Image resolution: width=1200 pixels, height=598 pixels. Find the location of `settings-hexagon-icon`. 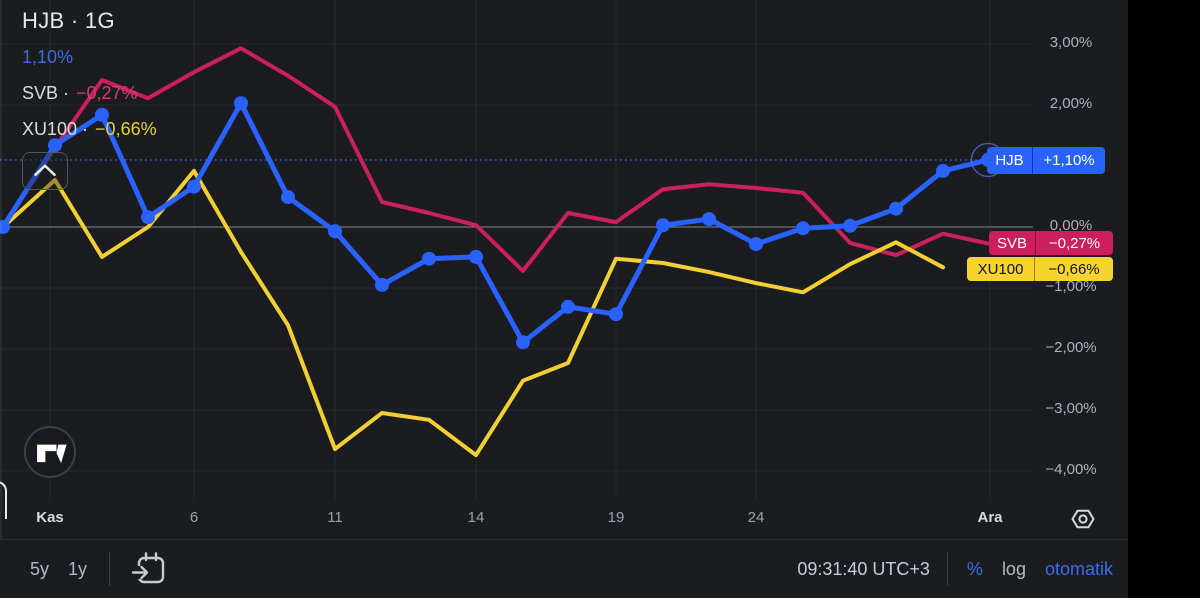

settings-hexagon-icon is located at coordinates (1083, 519).